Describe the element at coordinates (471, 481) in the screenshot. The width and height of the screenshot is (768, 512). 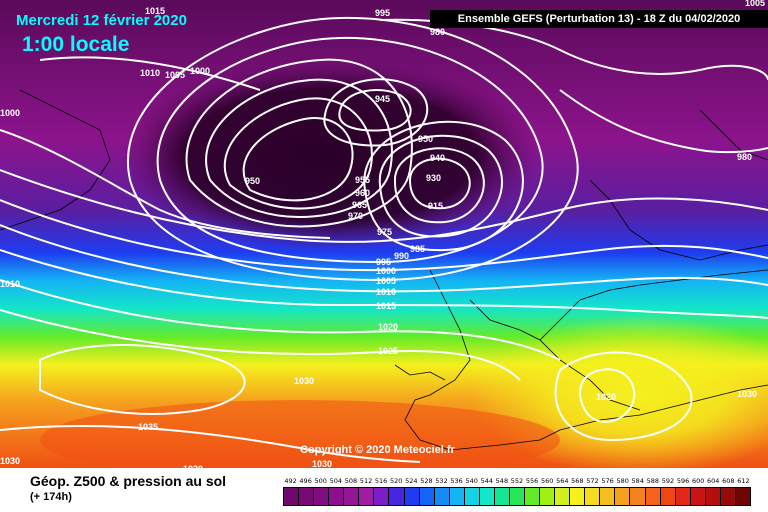
I see `legend-value: 540` at that location.